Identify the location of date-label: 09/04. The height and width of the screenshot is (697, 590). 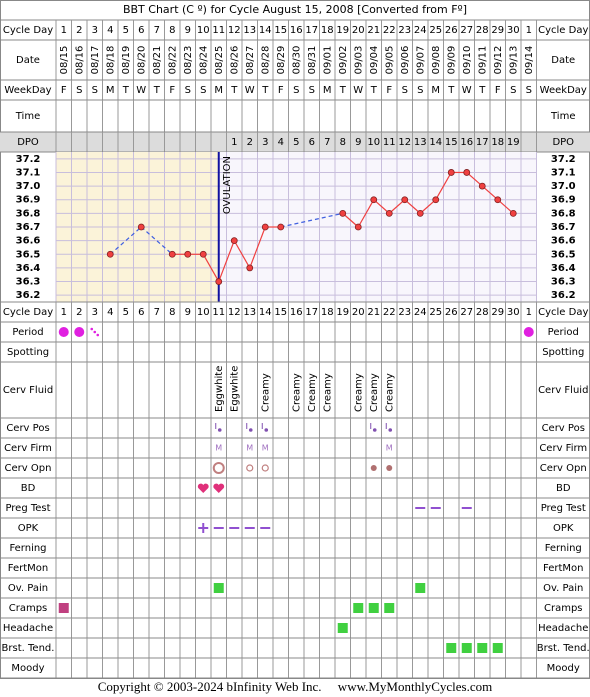
(374, 60).